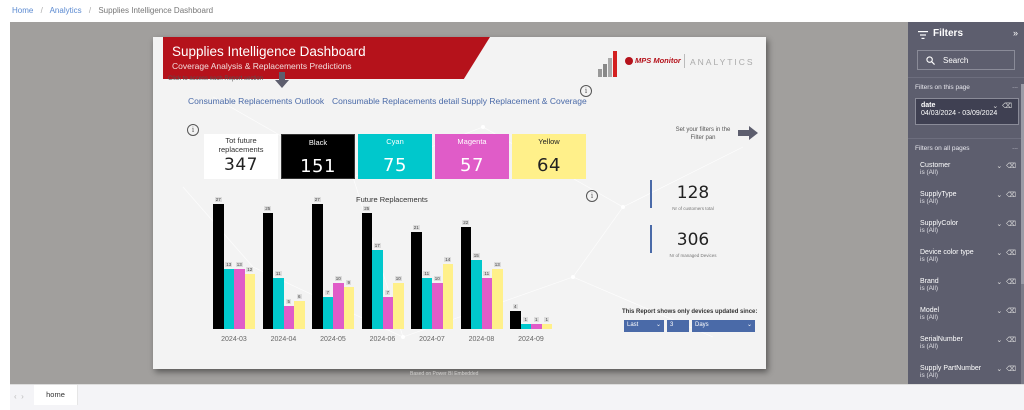 The width and height of the screenshot is (1024, 410). What do you see at coordinates (1022, 184) in the screenshot?
I see `filters-scroll-thumb` at bounding box center [1022, 184].